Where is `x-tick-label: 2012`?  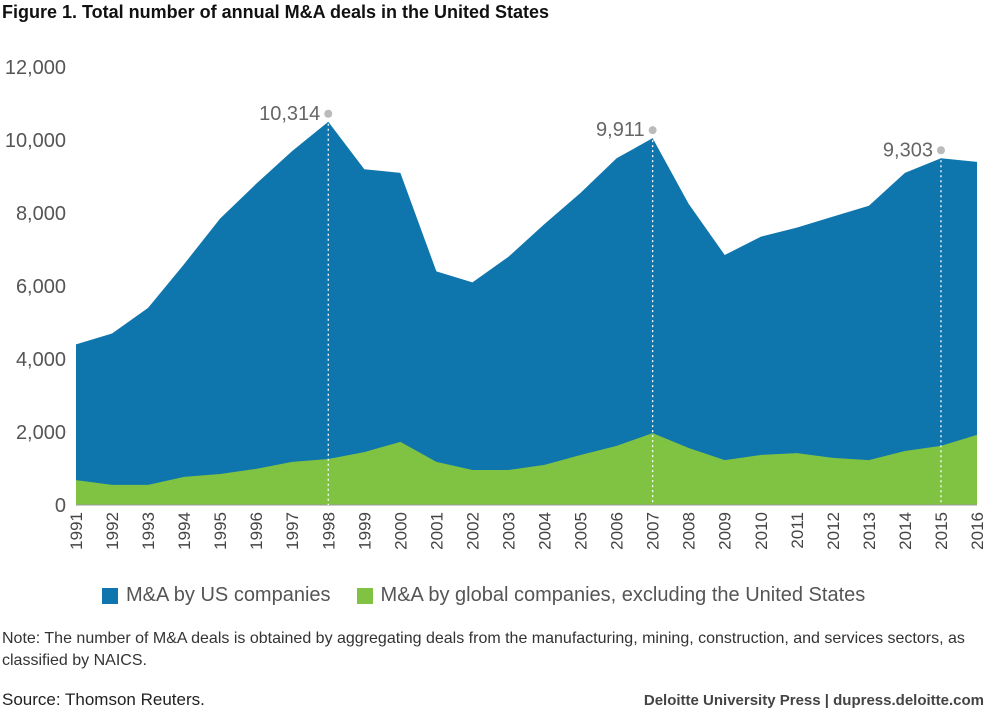 x-tick-label: 2012 is located at coordinates (833, 531).